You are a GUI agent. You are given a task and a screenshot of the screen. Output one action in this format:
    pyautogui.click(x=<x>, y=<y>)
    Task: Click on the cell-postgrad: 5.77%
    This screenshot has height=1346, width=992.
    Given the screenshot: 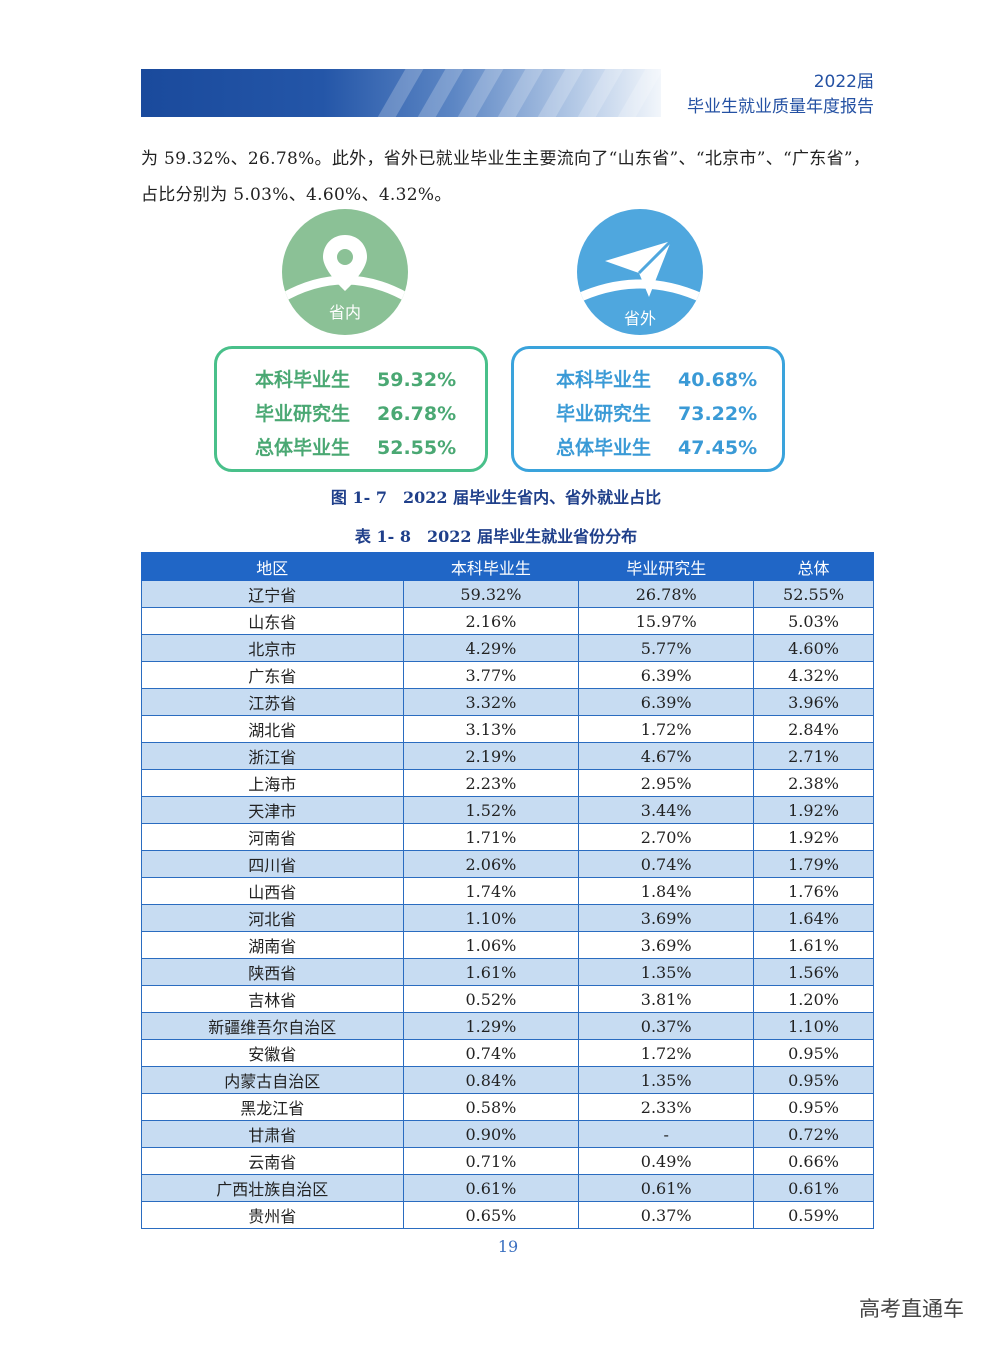 What is the action you would take?
    pyautogui.click(x=666, y=648)
    